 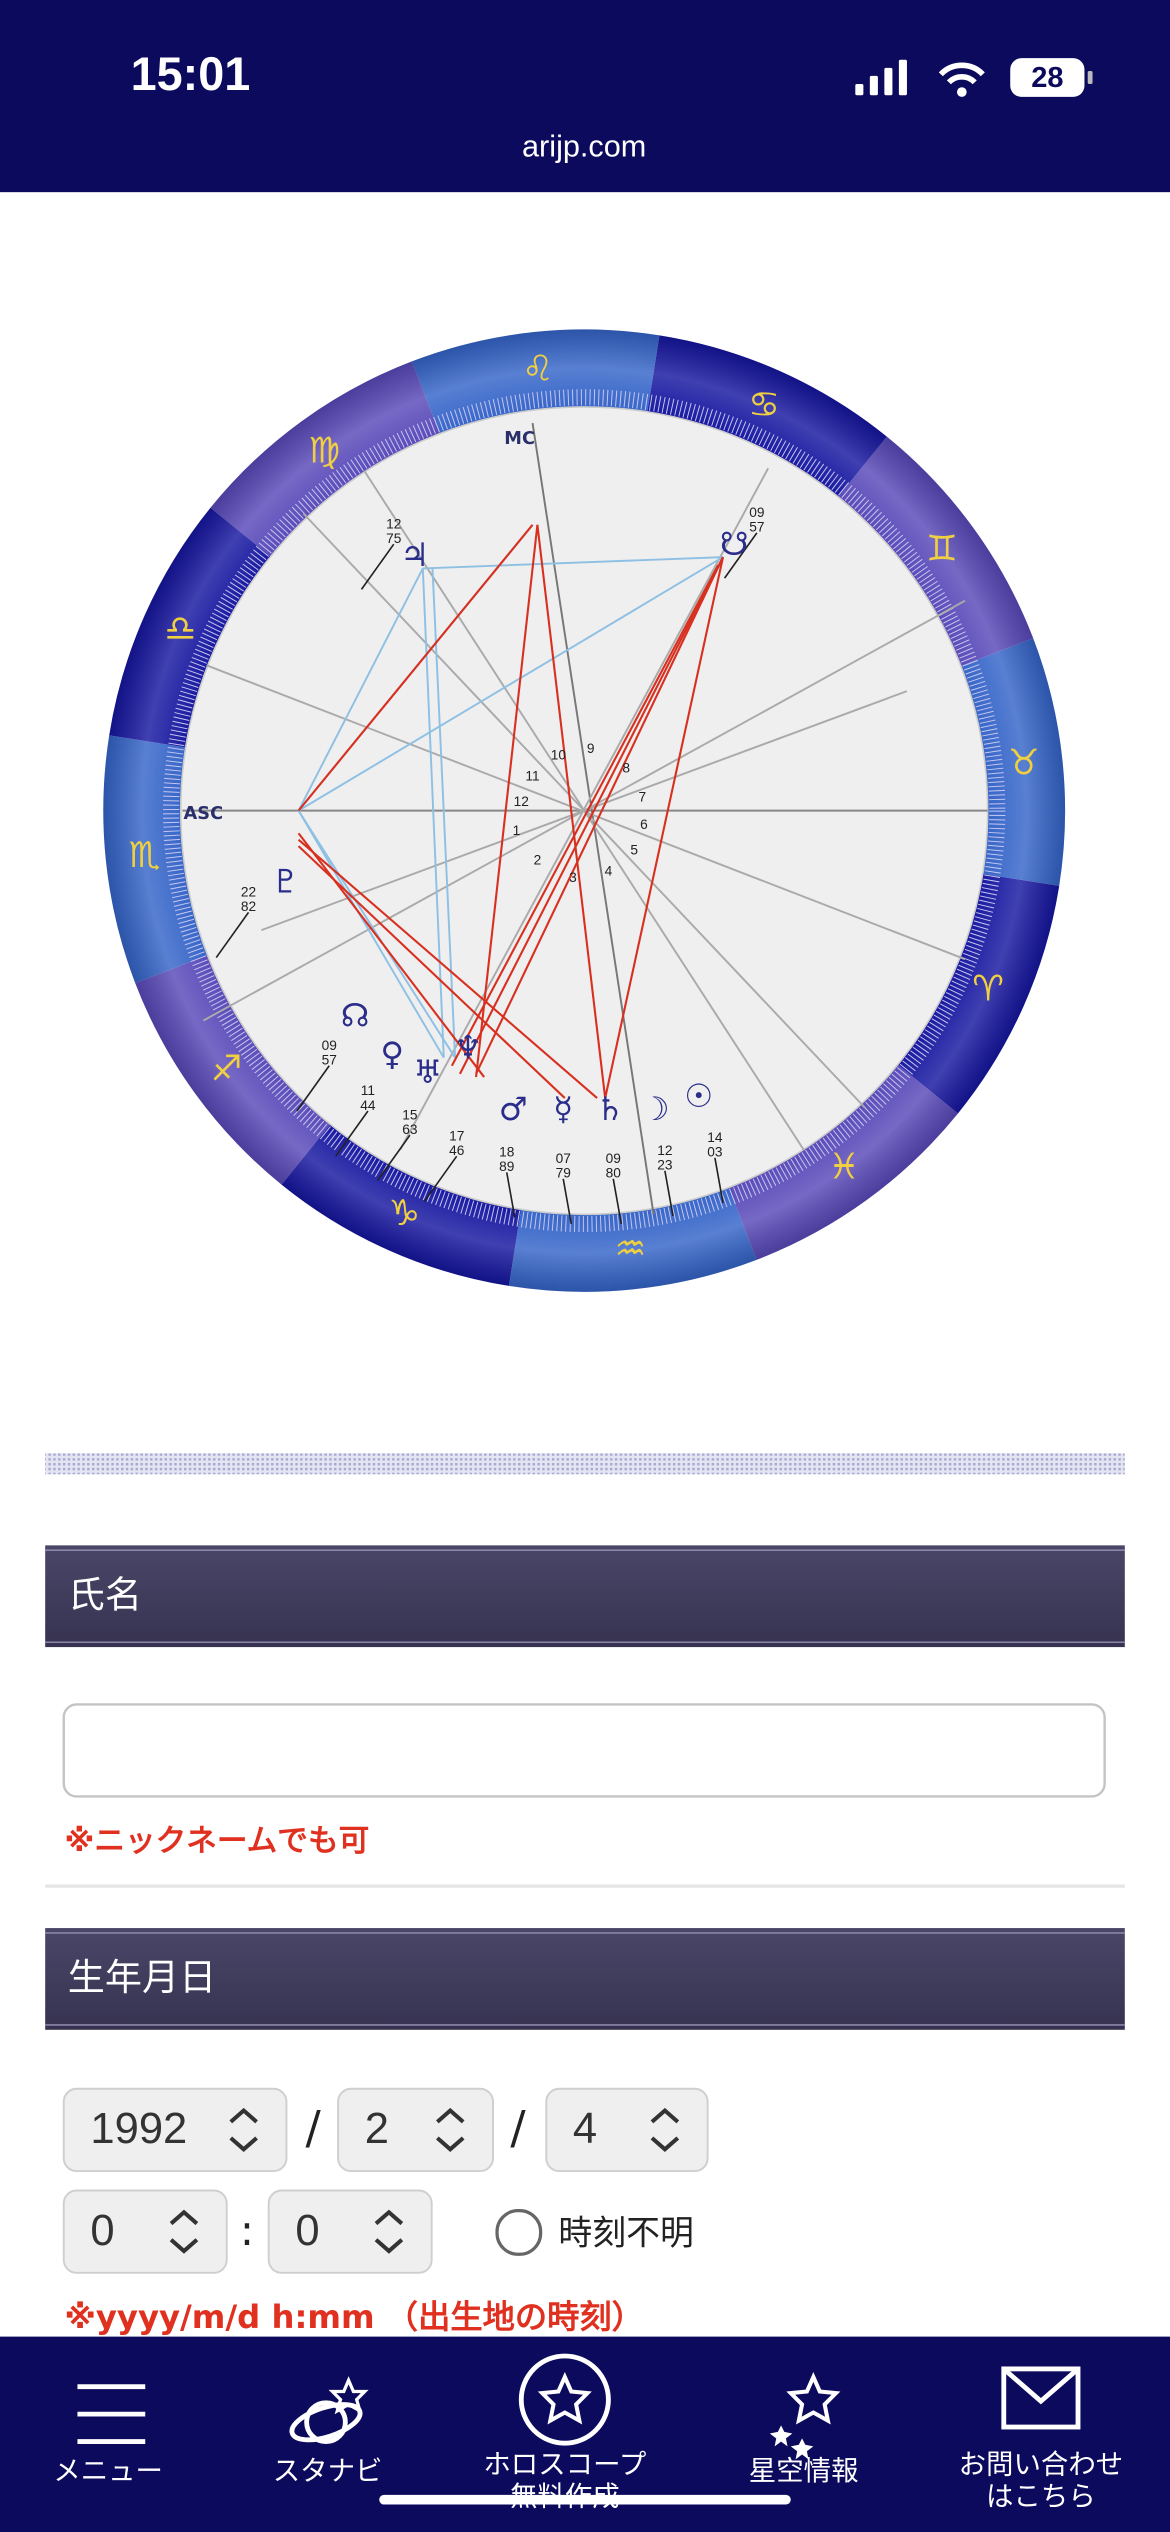 I want to click on planet-minute: 23, so click(x=665, y=1165).